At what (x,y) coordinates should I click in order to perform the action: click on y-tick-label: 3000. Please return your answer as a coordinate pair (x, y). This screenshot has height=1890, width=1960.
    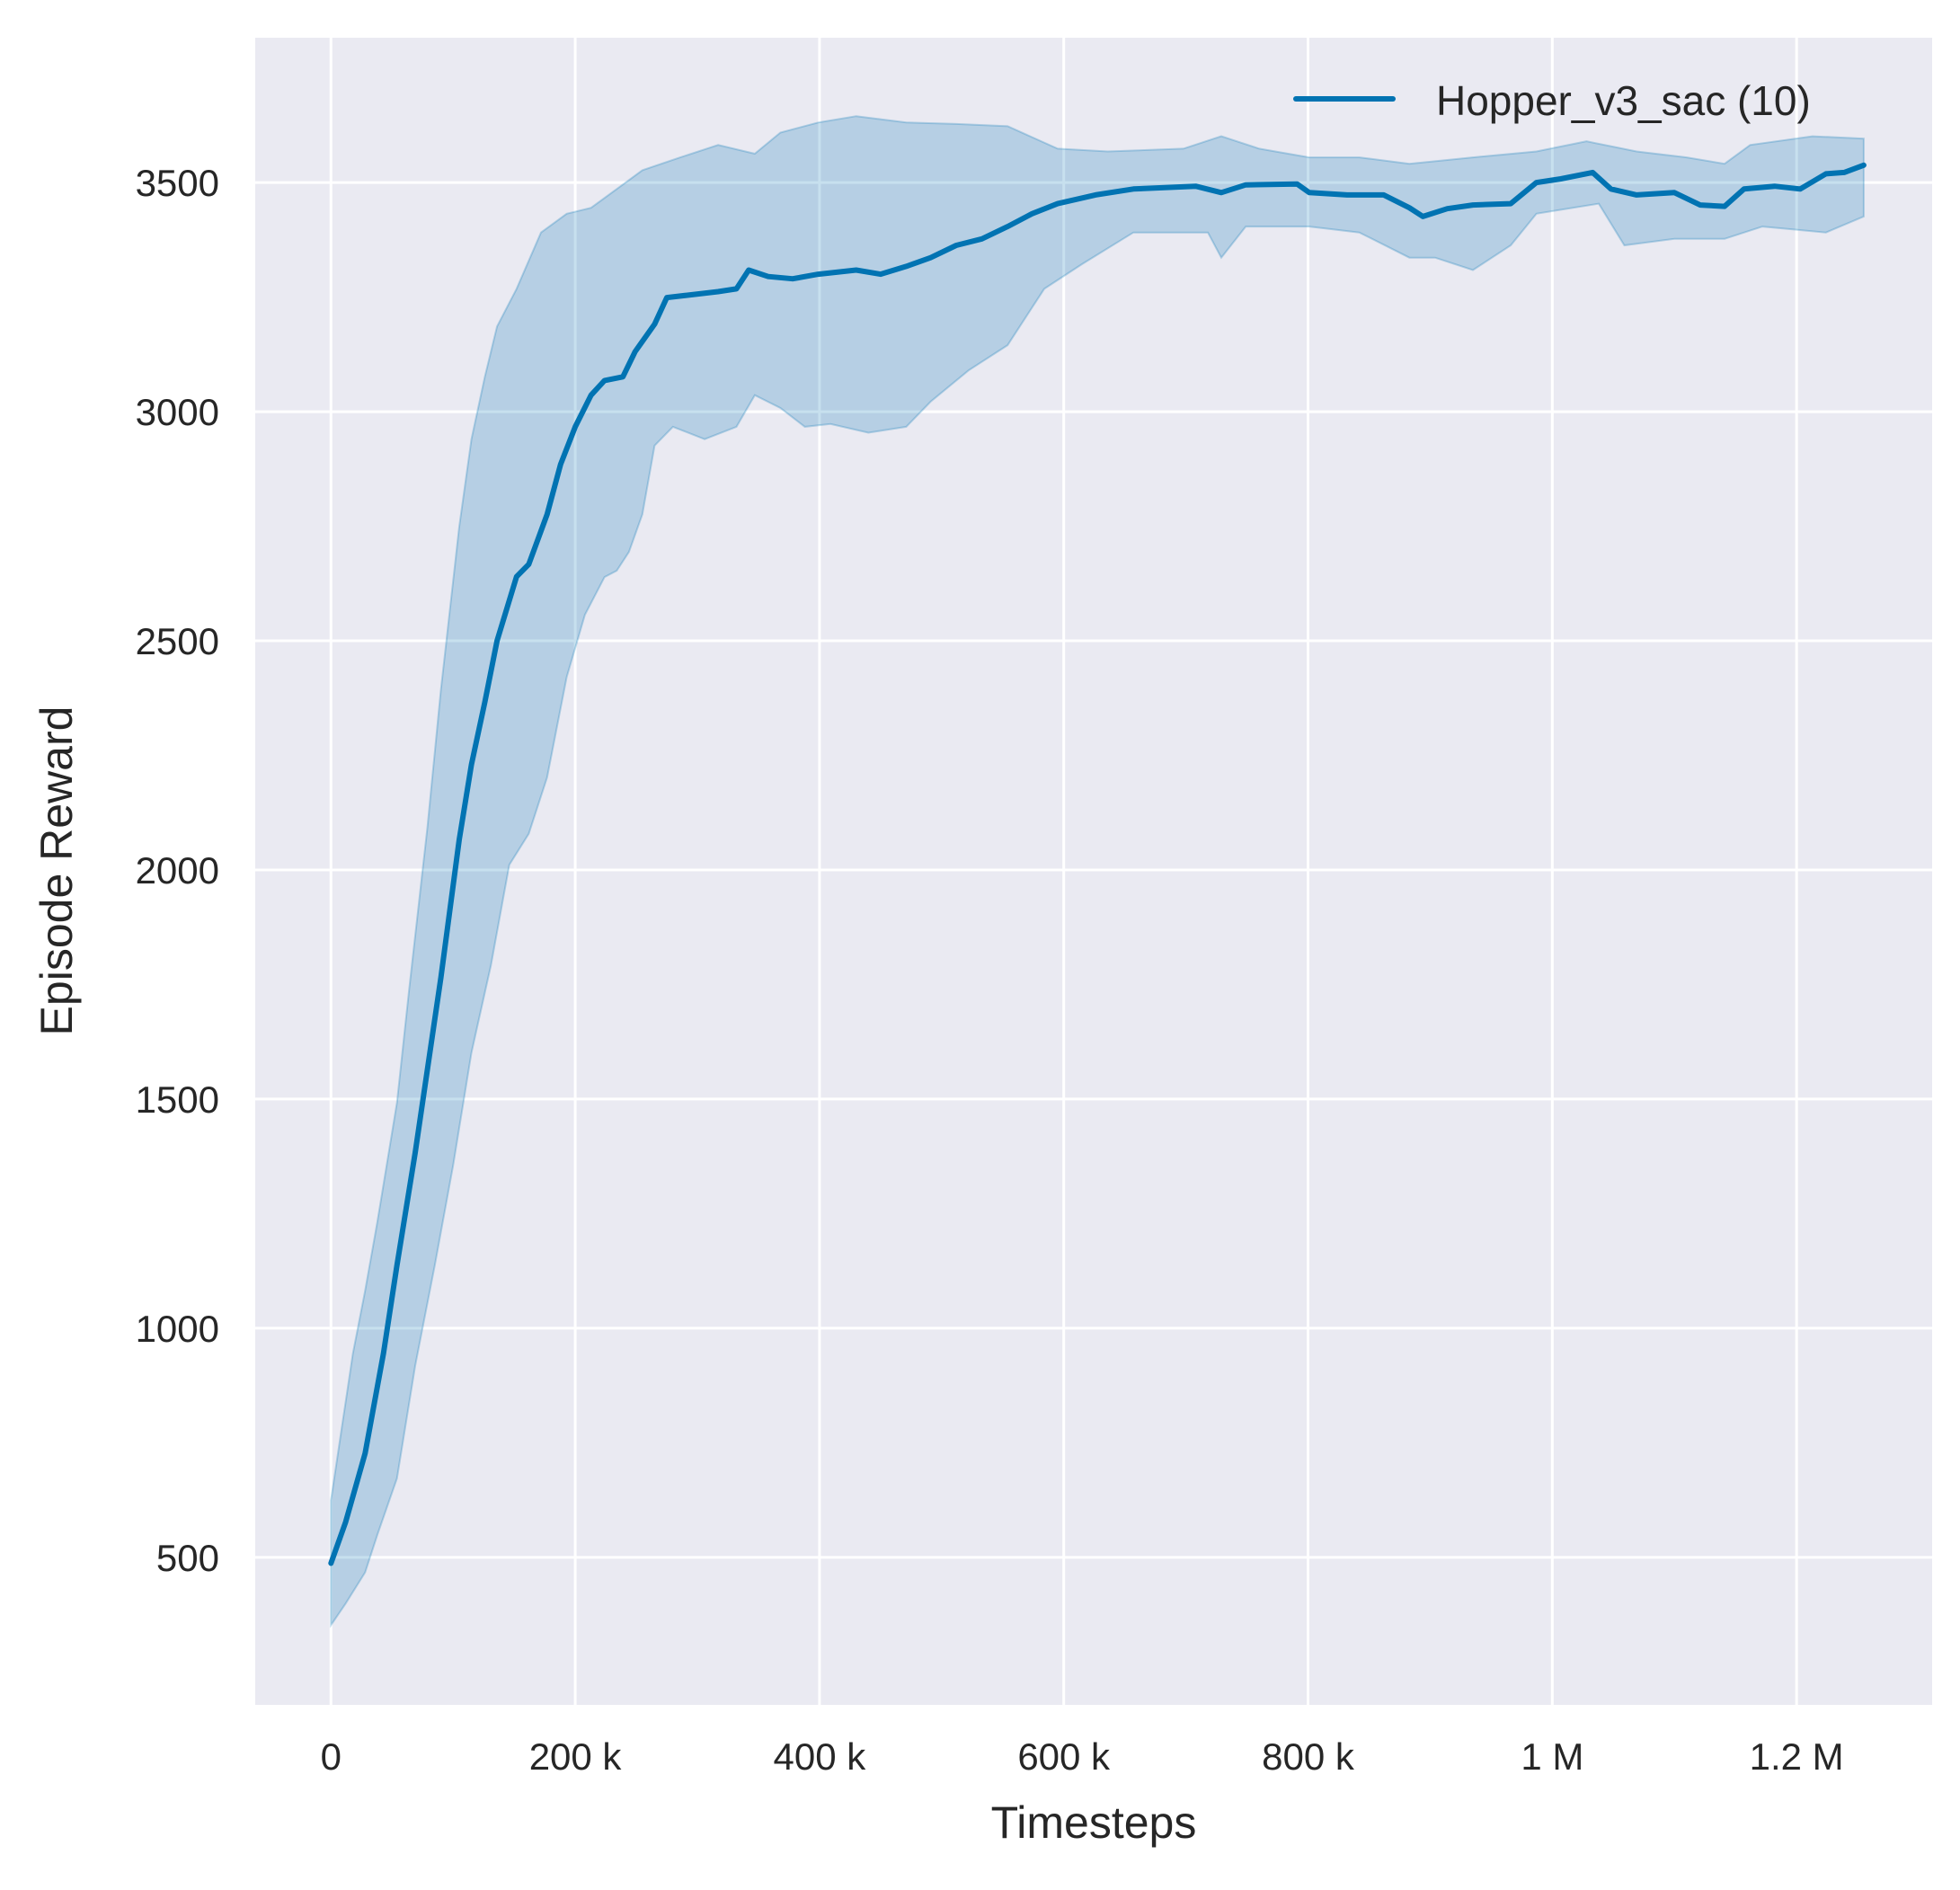
    Looking at the image, I should click on (177, 412).